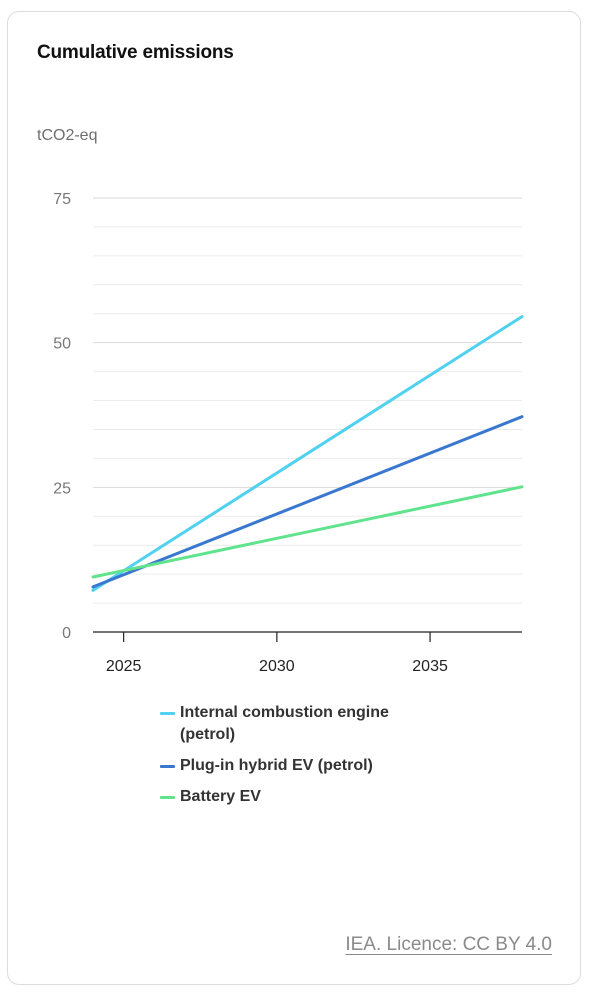  Describe the element at coordinates (167, 797) in the screenshot. I see `legend-swatch-bev` at that location.